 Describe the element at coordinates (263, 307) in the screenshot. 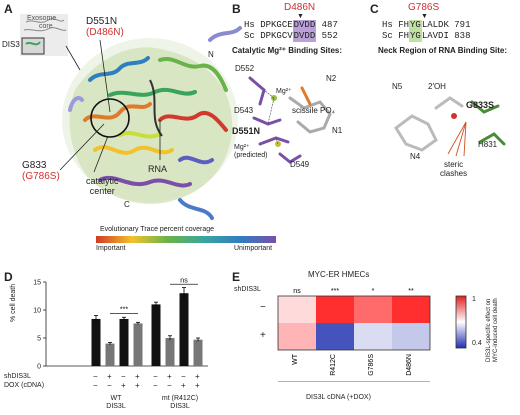

I see `row-minus-label: −` at that location.